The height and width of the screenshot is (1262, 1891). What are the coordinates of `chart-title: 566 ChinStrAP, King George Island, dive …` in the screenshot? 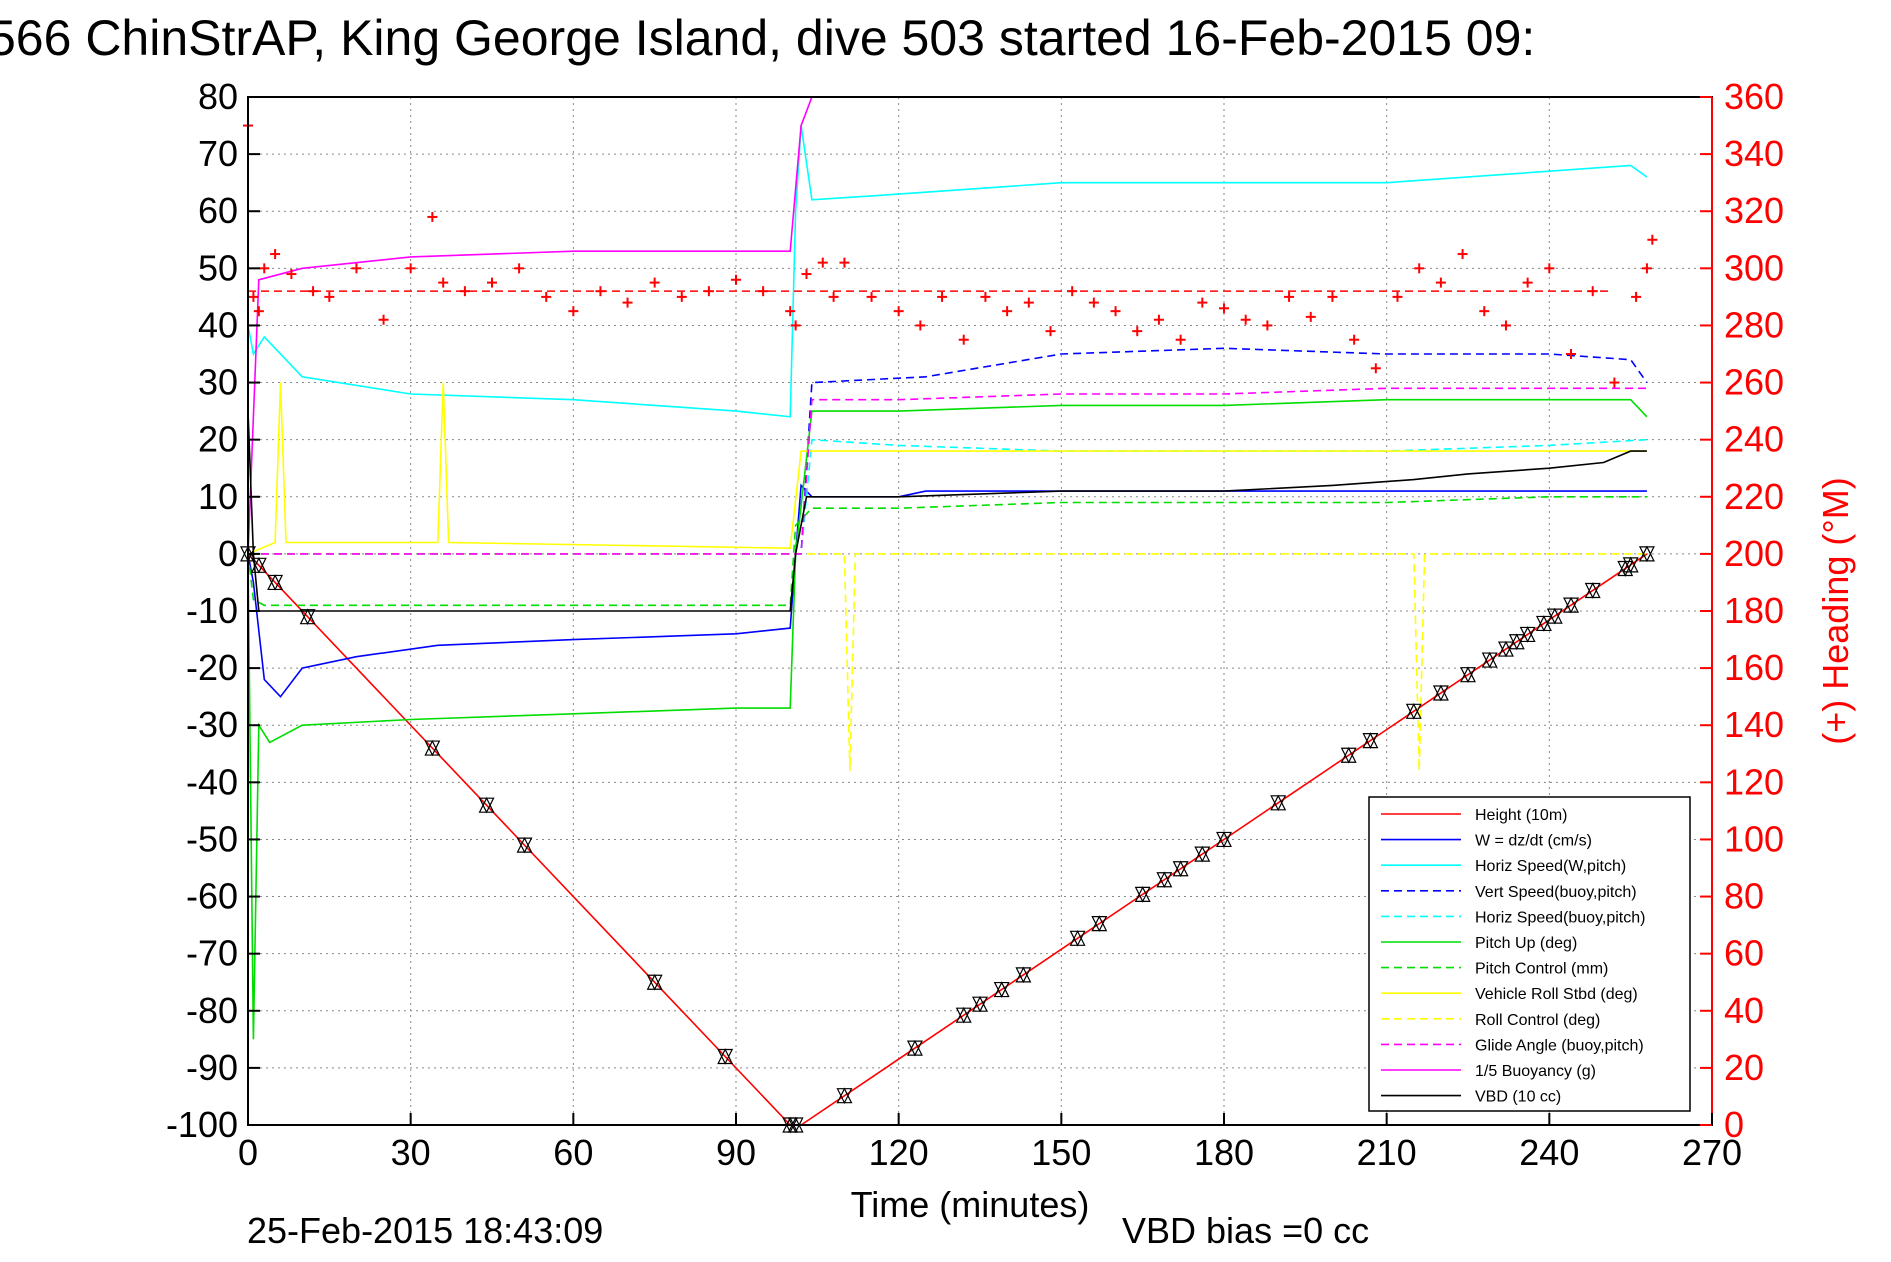 It's located at (767, 38).